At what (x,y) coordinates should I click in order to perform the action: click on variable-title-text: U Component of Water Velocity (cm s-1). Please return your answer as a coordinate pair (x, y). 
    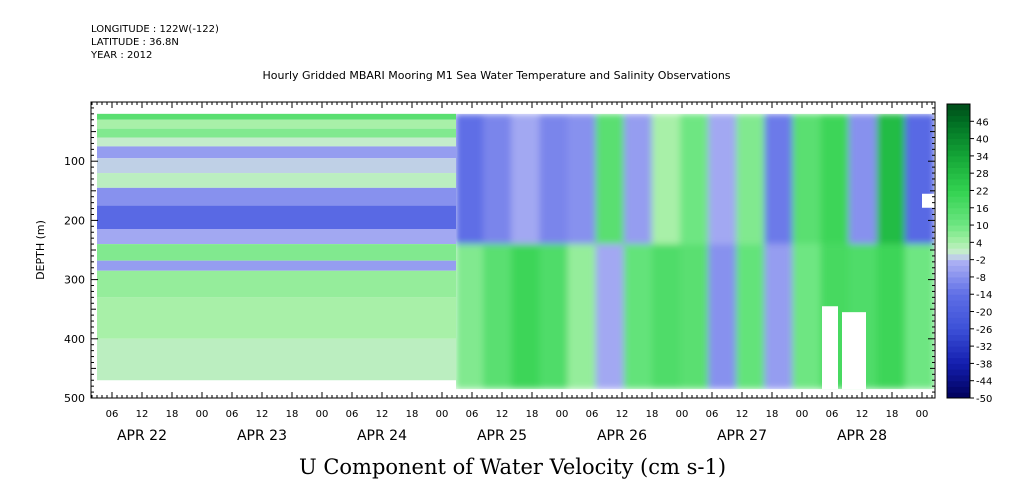
    Looking at the image, I should click on (512, 467).